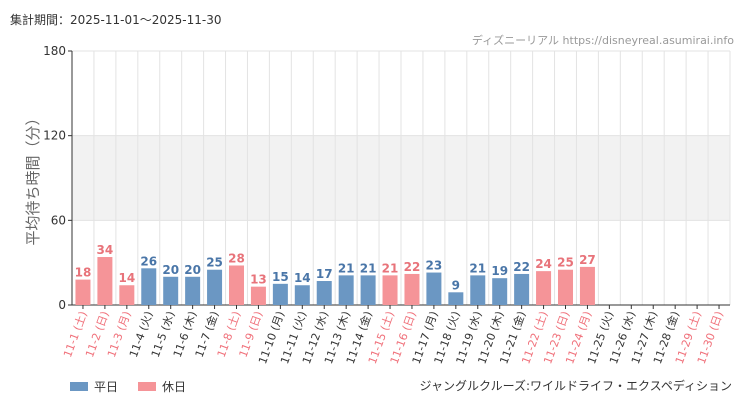 The height and width of the screenshot is (410, 750). Describe the element at coordinates (58, 220) in the screenshot. I see `y-tick-label: 60` at that location.